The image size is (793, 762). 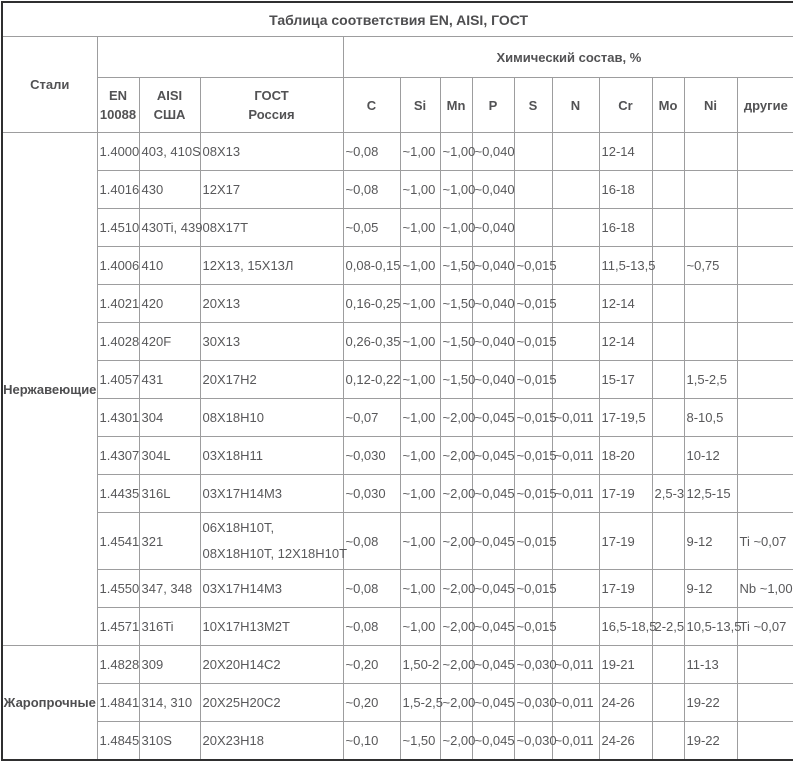 I want to click on cell-aisi-grade: 430, so click(x=169, y=189).